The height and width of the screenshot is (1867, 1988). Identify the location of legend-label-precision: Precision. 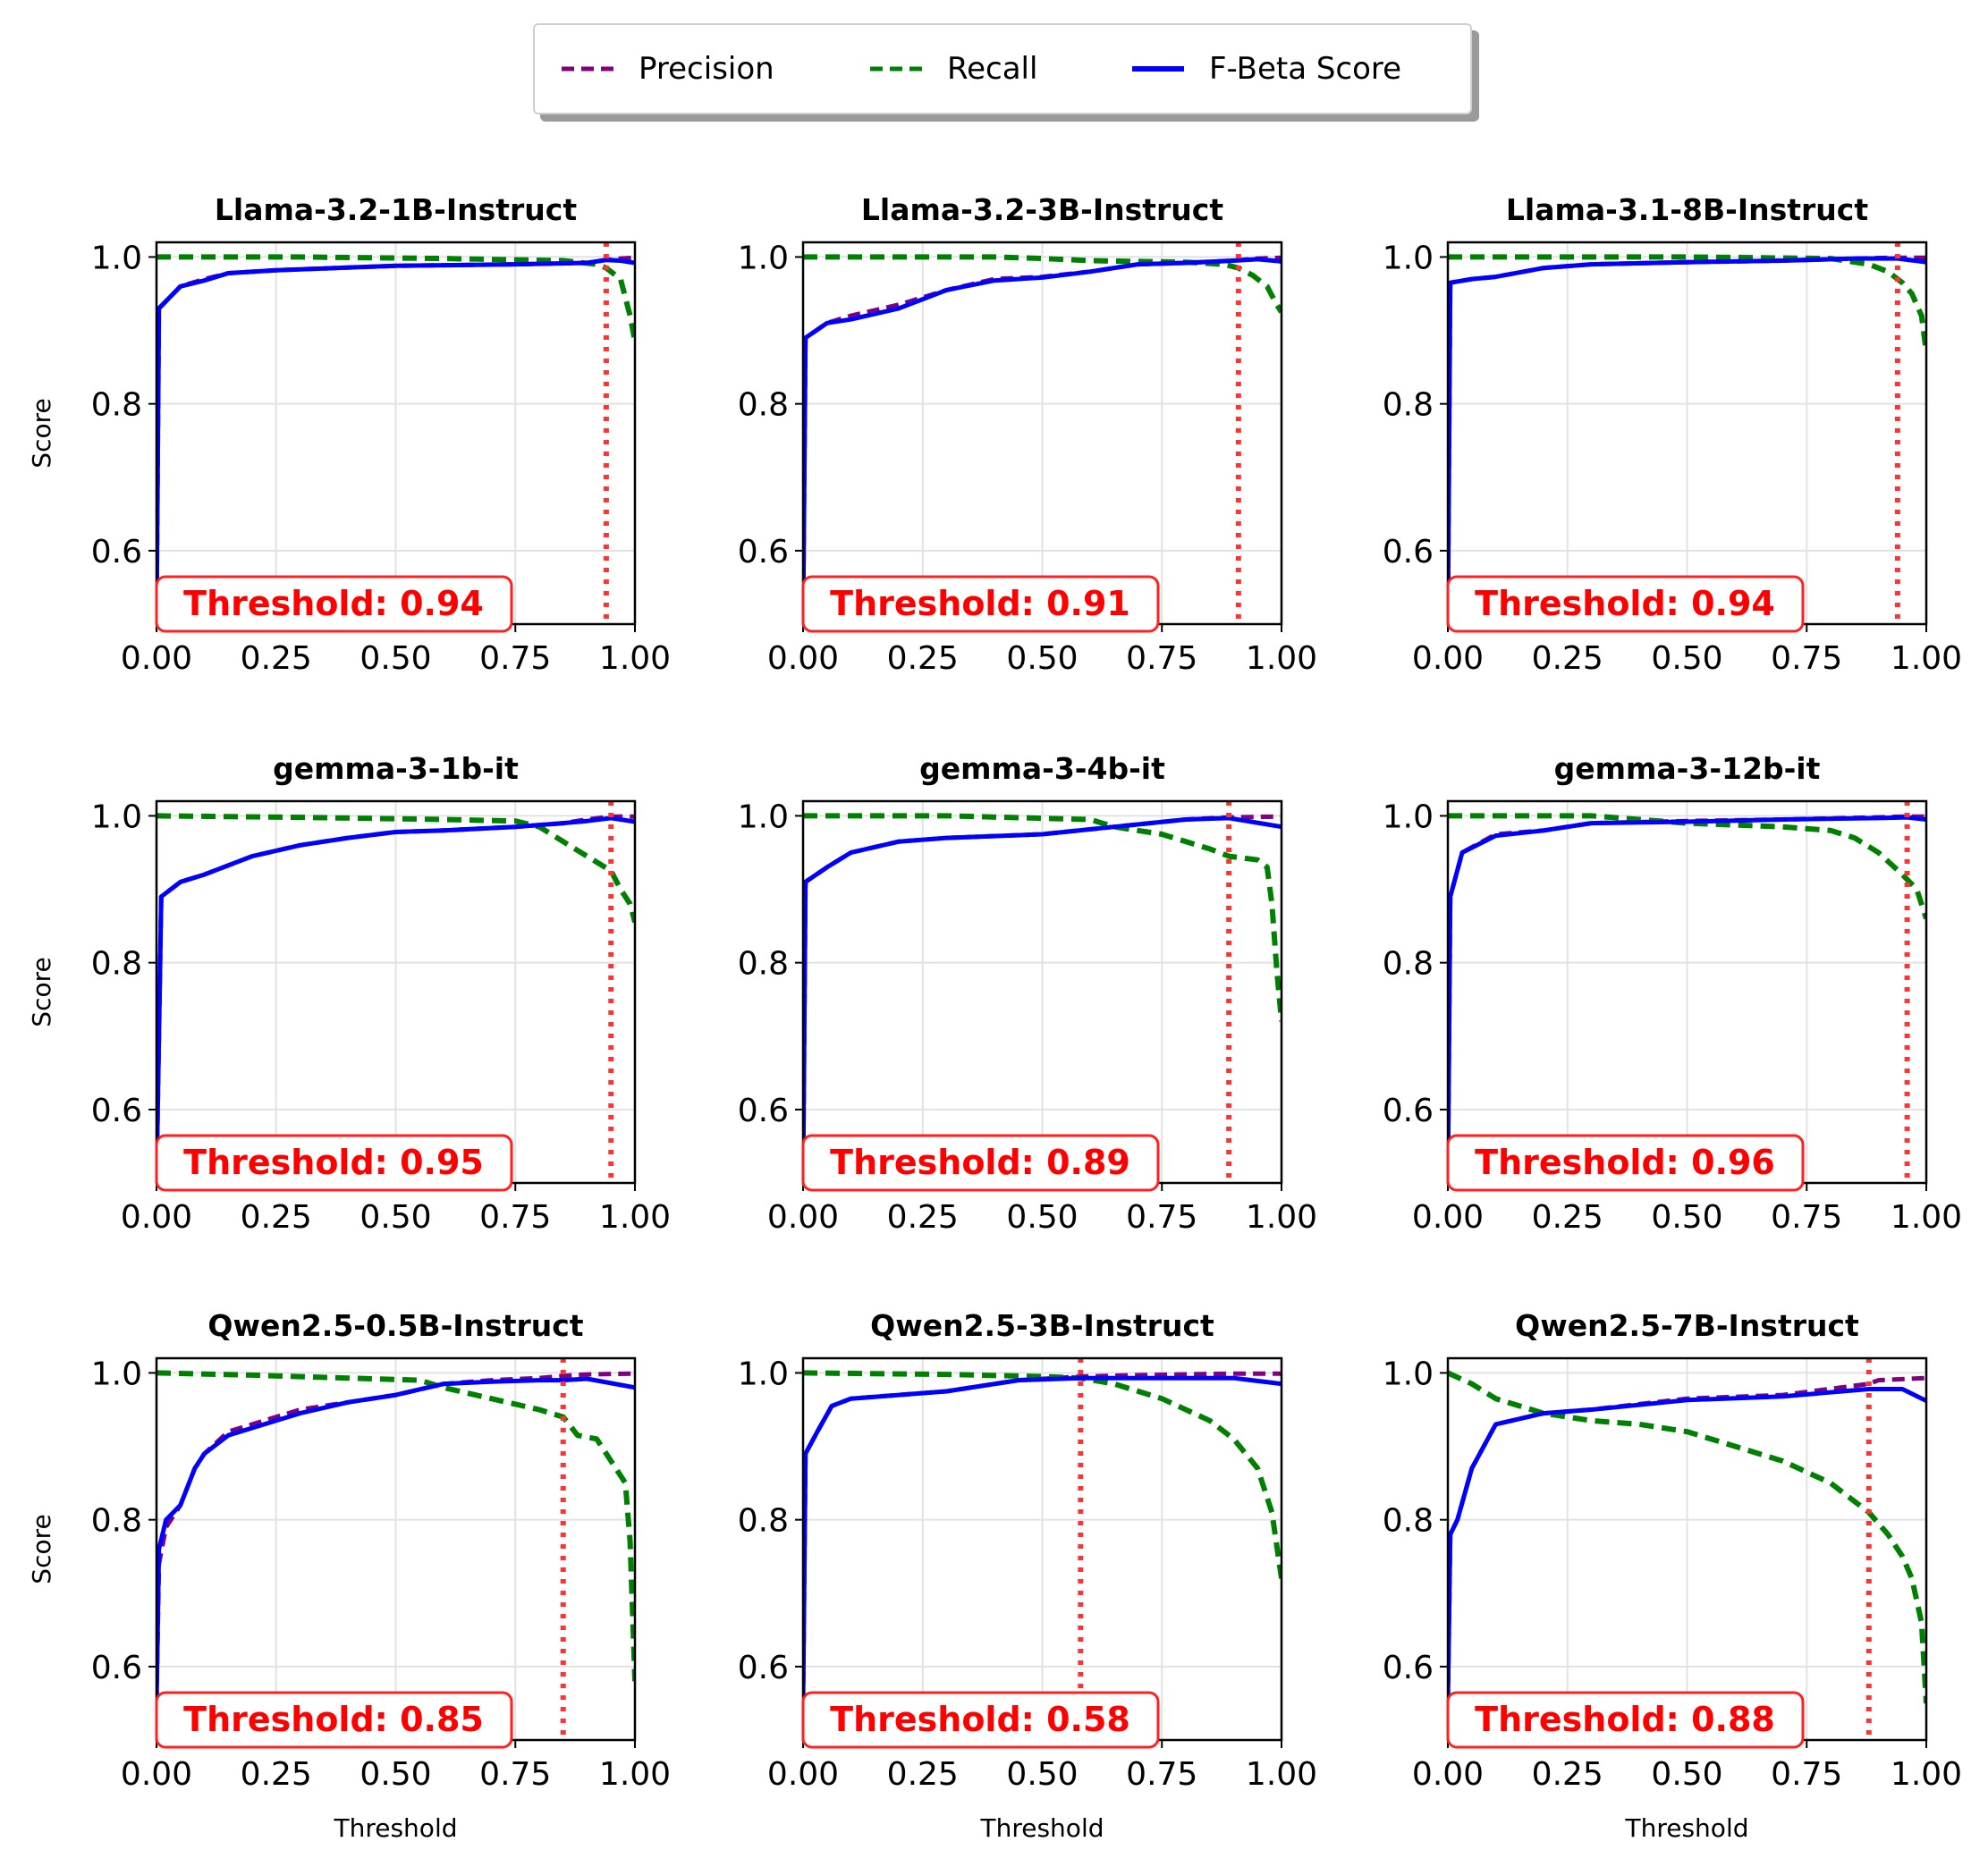
(706, 69).